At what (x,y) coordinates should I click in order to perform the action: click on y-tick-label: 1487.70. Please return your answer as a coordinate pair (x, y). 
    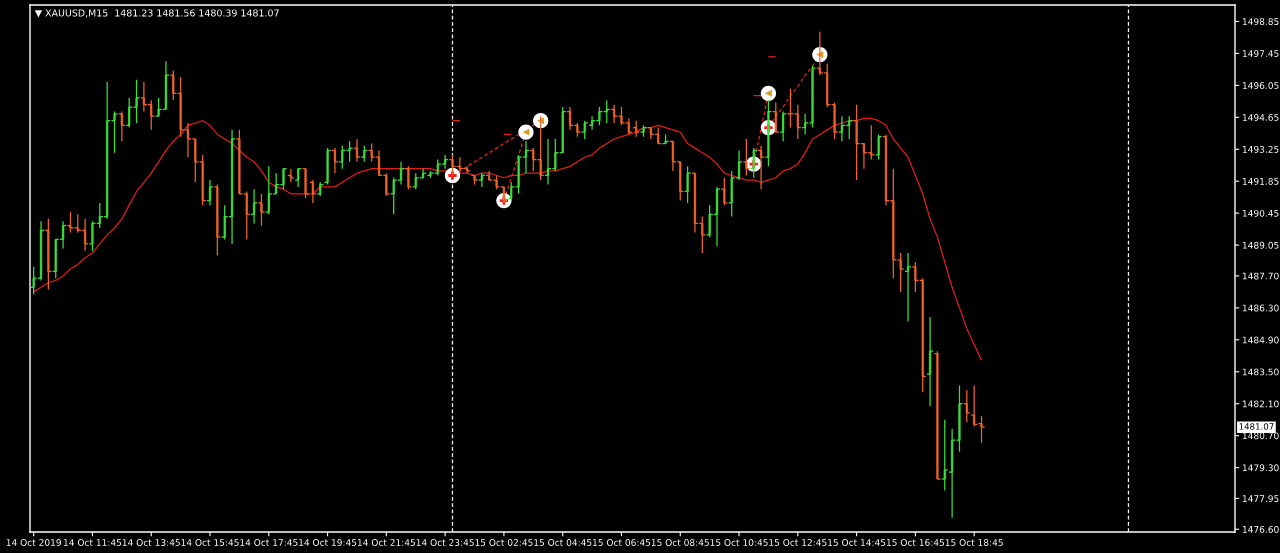
    Looking at the image, I should click on (1260, 276).